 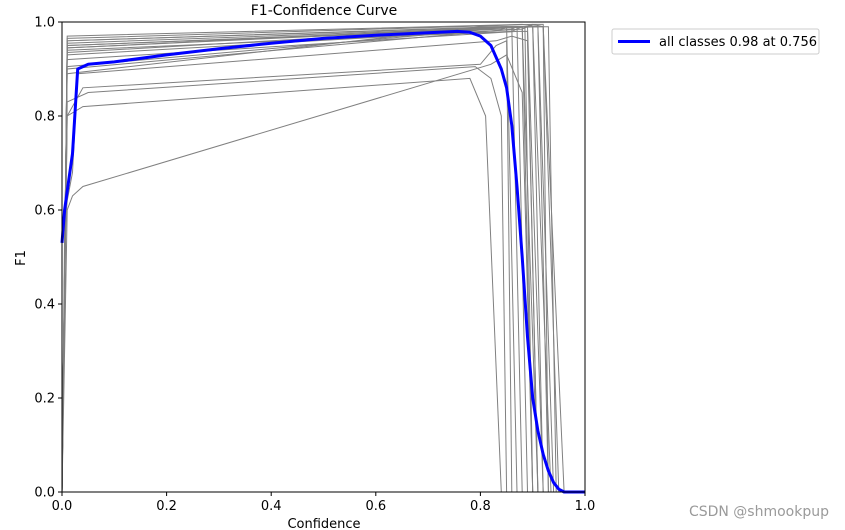 I want to click on x-tick-label: 0.2, so click(x=166, y=506).